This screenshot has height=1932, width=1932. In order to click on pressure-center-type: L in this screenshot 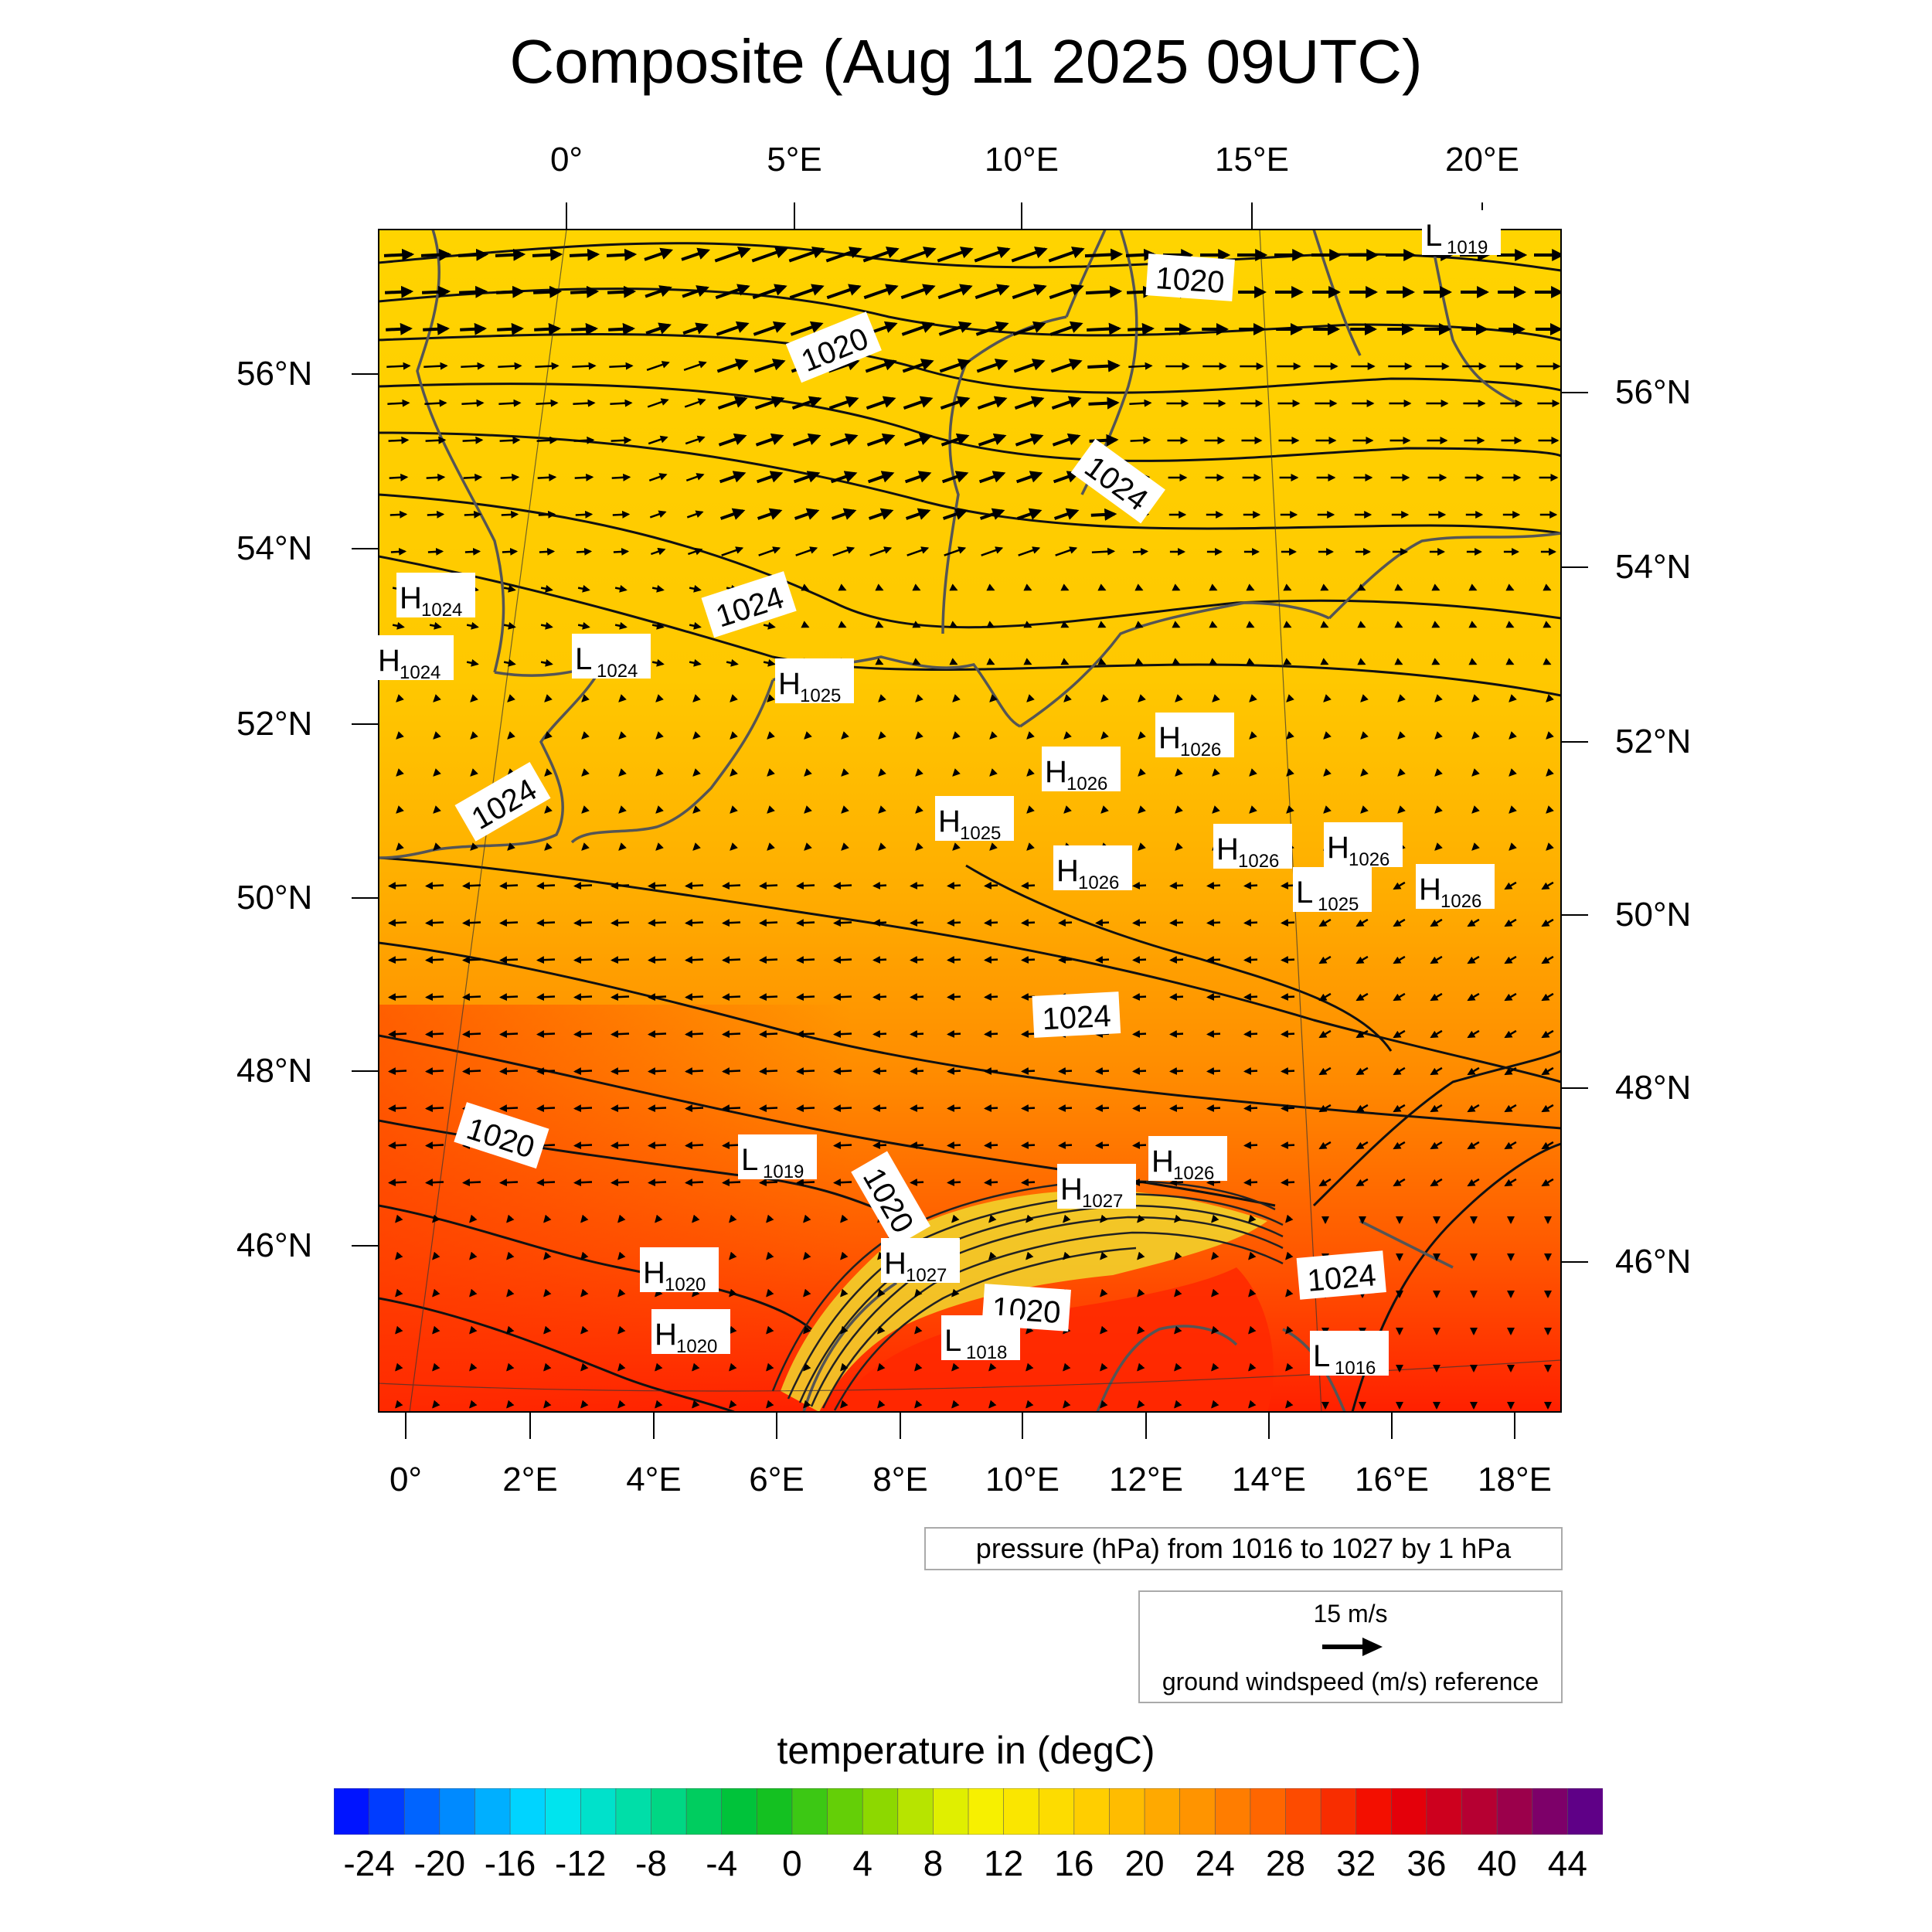, I will do `click(584, 659)`.